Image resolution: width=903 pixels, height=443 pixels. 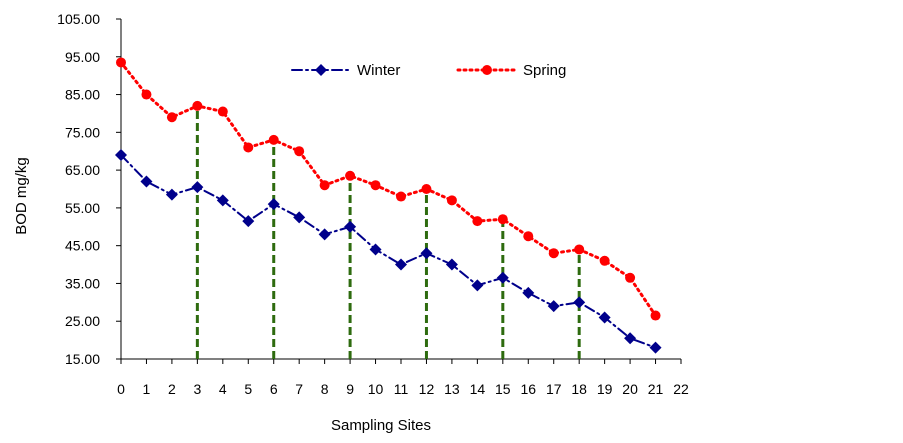 What do you see at coordinates (248, 389) in the screenshot?
I see `x-tick-label: 5` at bounding box center [248, 389].